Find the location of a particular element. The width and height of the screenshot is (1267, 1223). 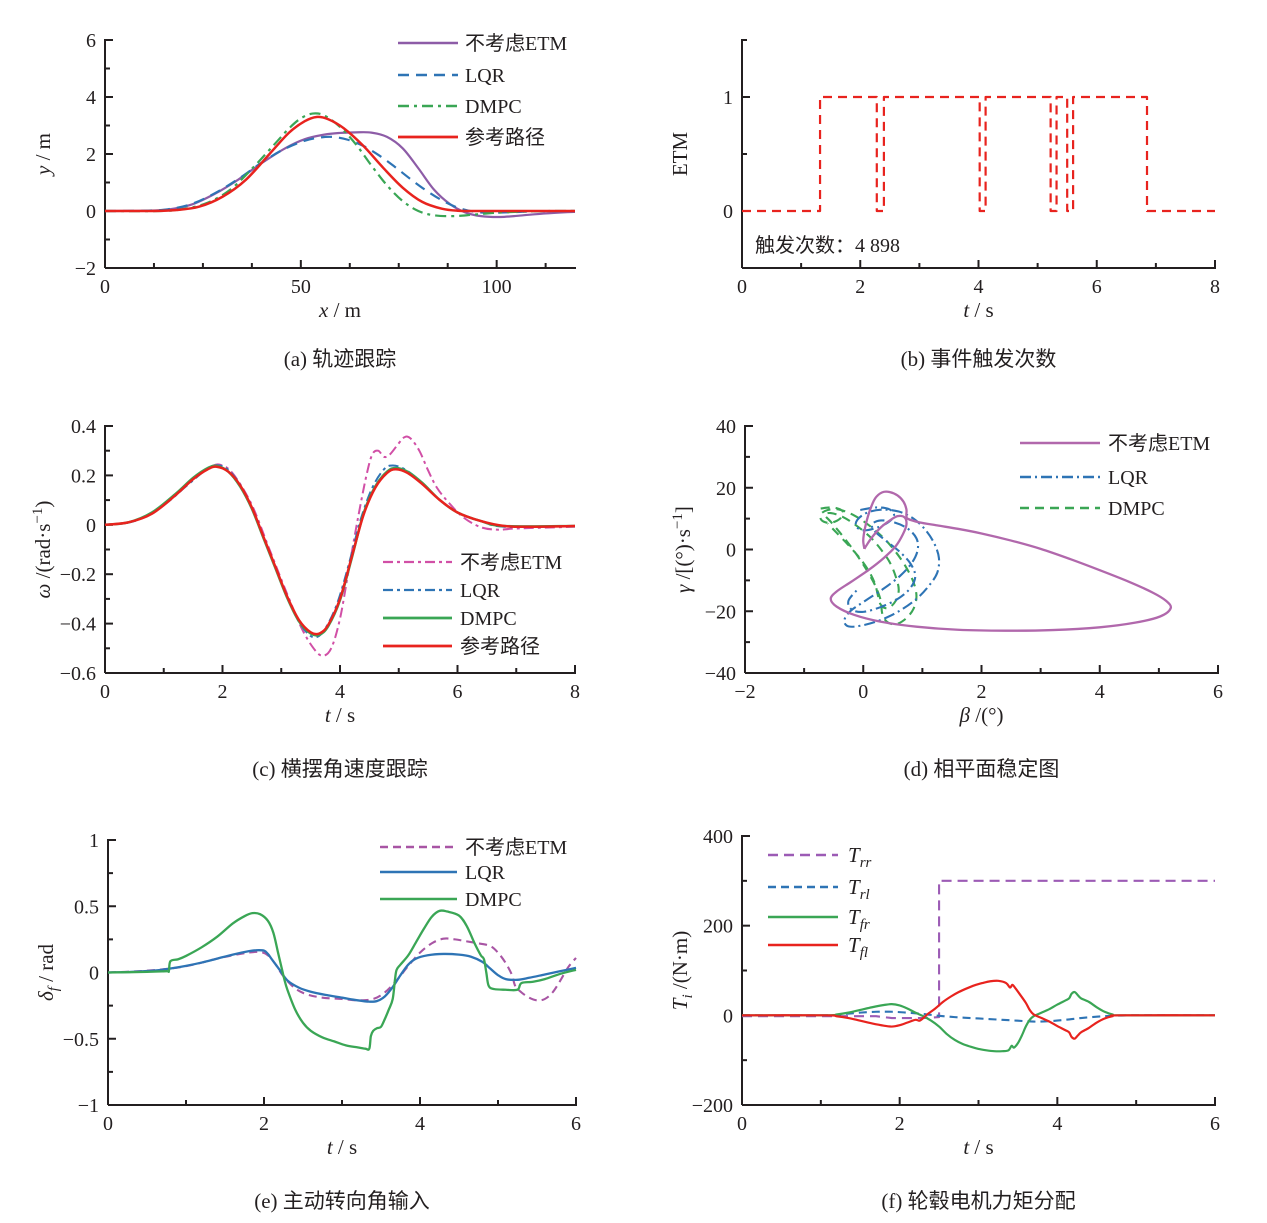

series-b-etm is located at coordinates (978, 154).